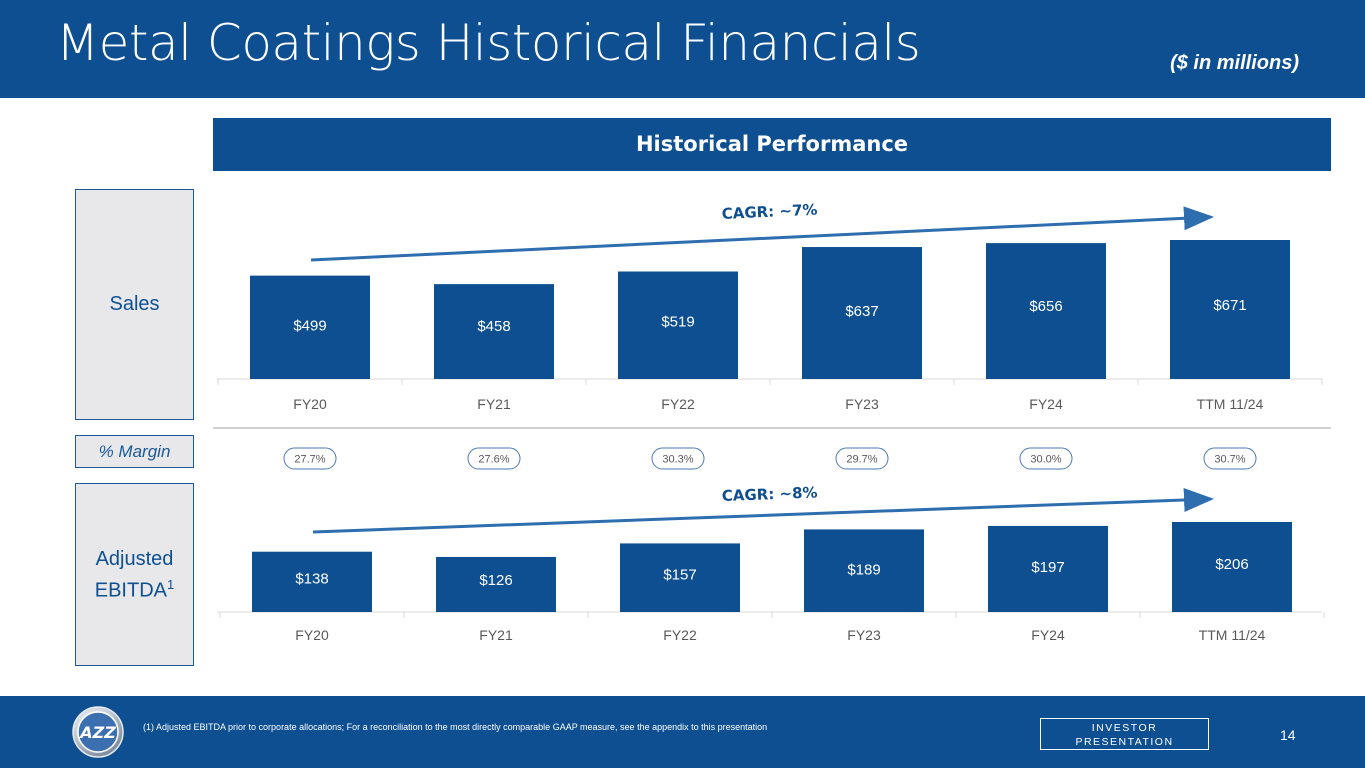  I want to click on sales-category-label: TTM 11/24, so click(1230, 404).